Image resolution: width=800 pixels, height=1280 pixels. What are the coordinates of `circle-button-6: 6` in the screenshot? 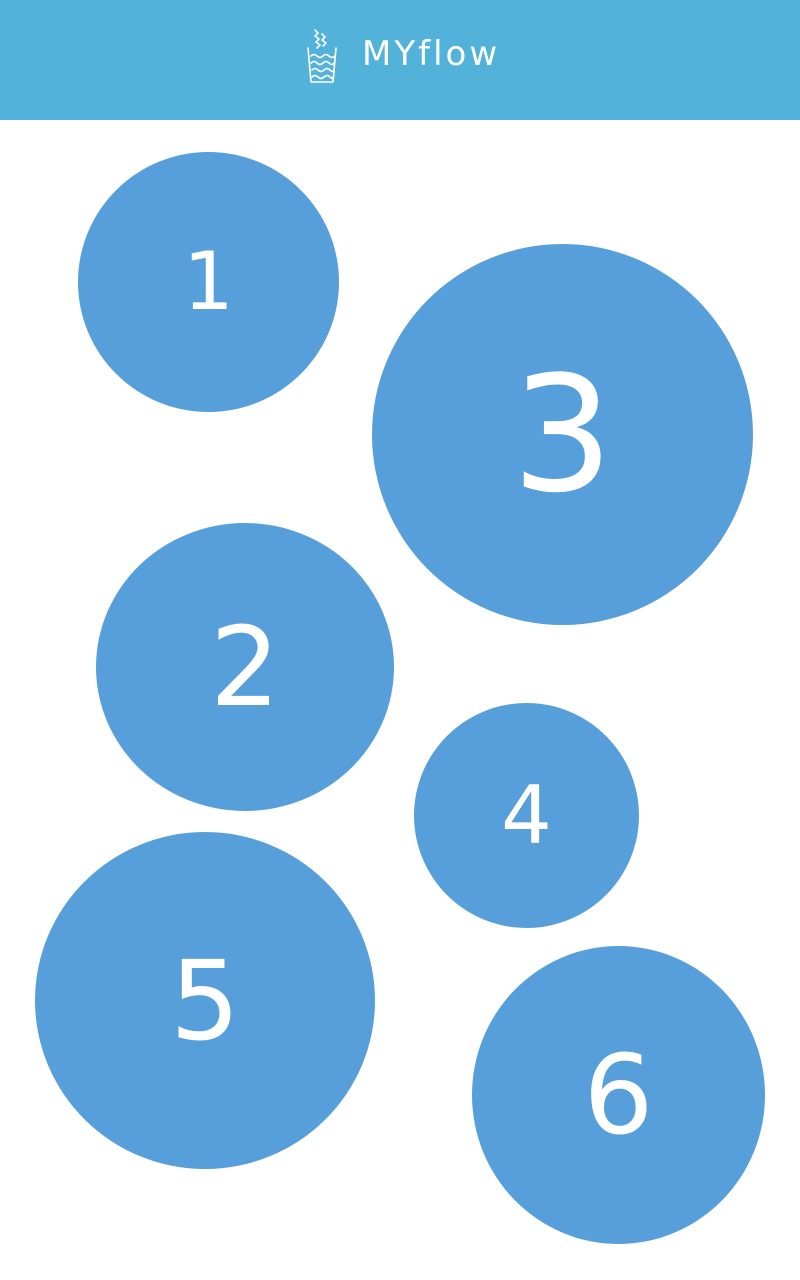 It's located at (618, 1095).